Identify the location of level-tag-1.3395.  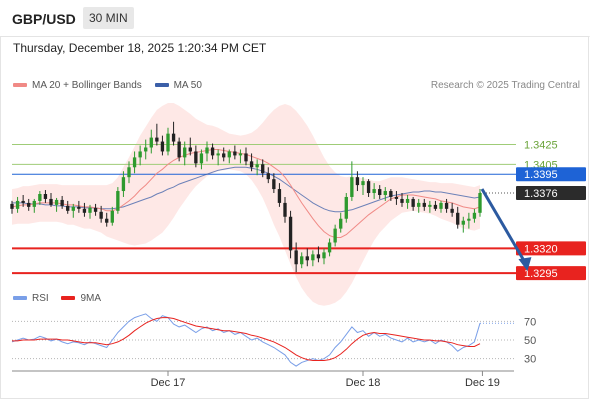
(551, 174).